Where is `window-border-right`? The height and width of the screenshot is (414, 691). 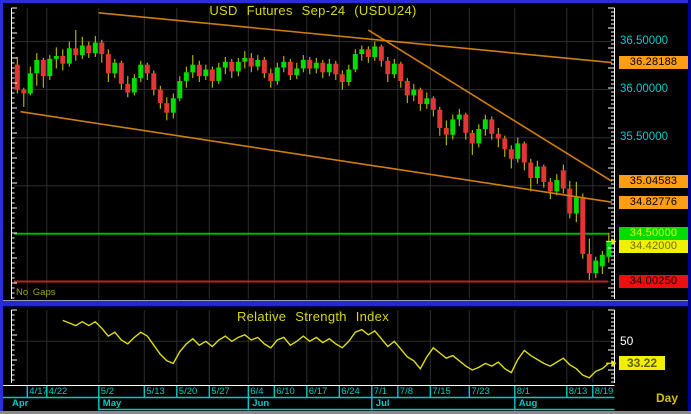
window-border-right is located at coordinates (689, 205).